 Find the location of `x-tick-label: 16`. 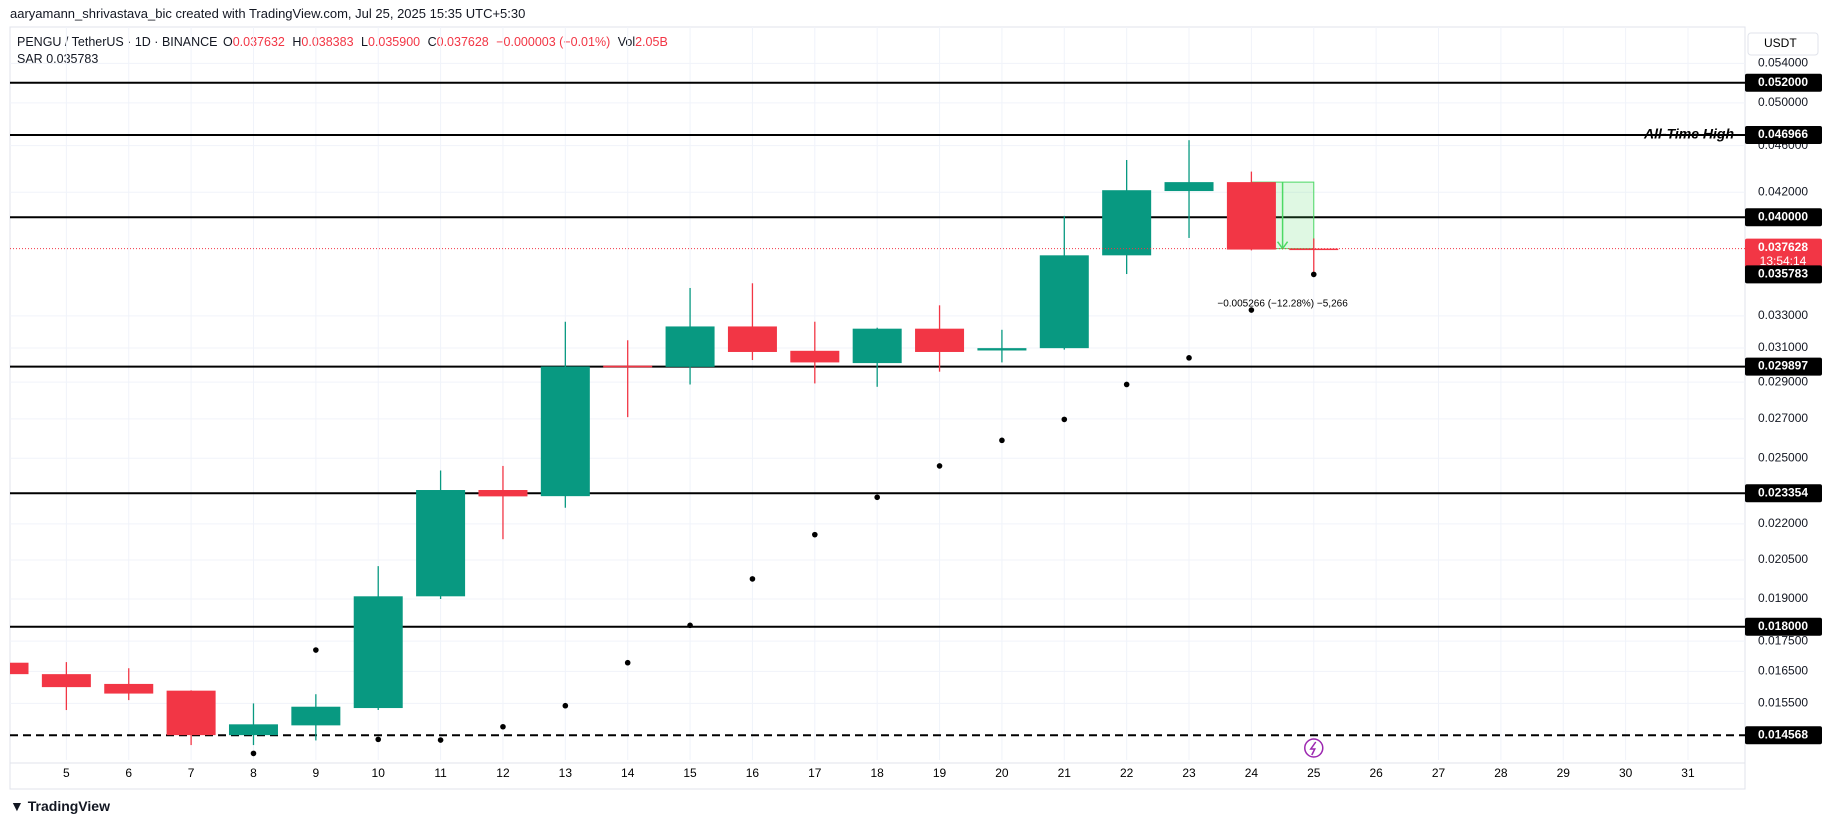

x-tick-label: 16 is located at coordinates (753, 773).